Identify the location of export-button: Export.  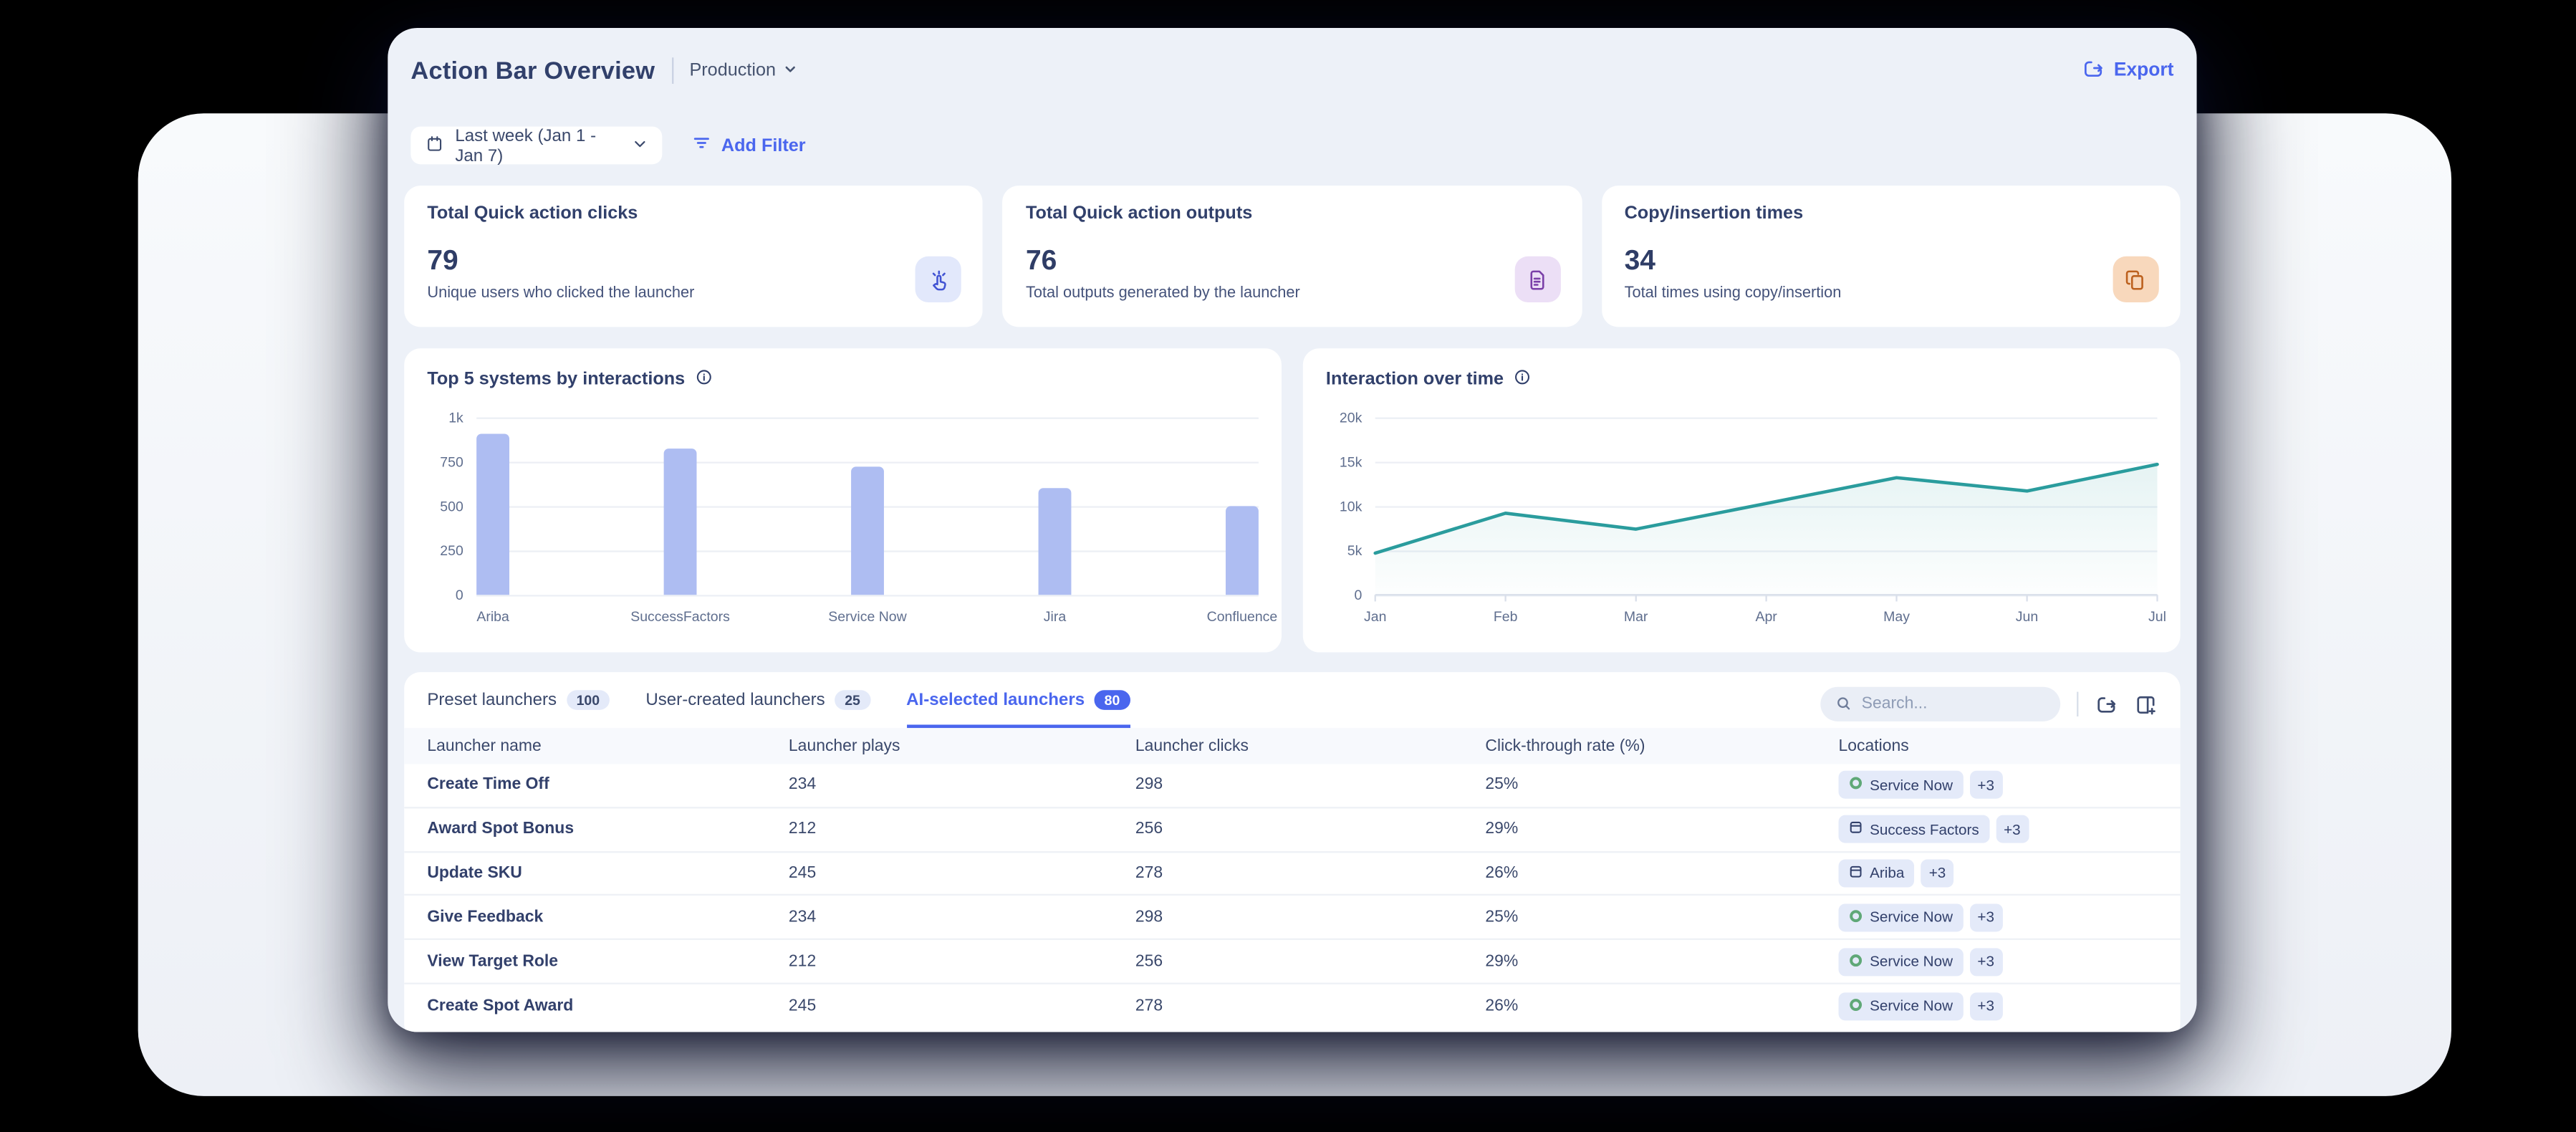
(2127, 71).